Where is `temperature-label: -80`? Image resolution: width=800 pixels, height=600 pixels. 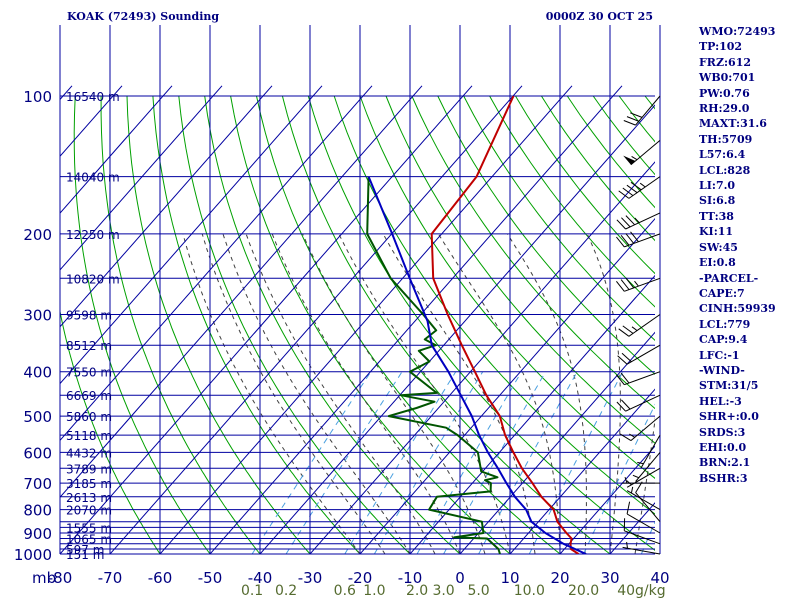
temperature-label: -80 is located at coordinates (60, 578).